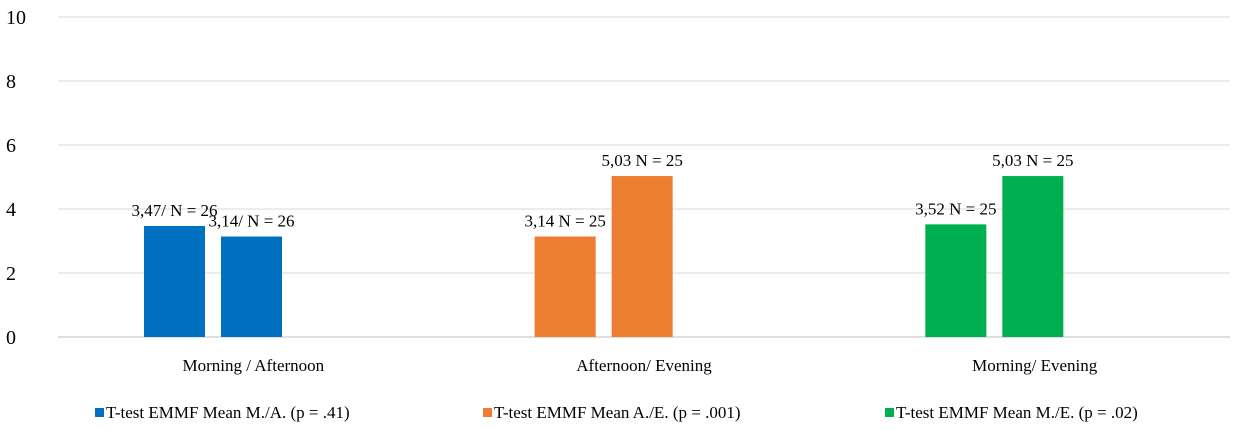 The image size is (1240, 430). Describe the element at coordinates (955, 208) in the screenshot. I see `data-label: 3,52 N = 25` at that location.